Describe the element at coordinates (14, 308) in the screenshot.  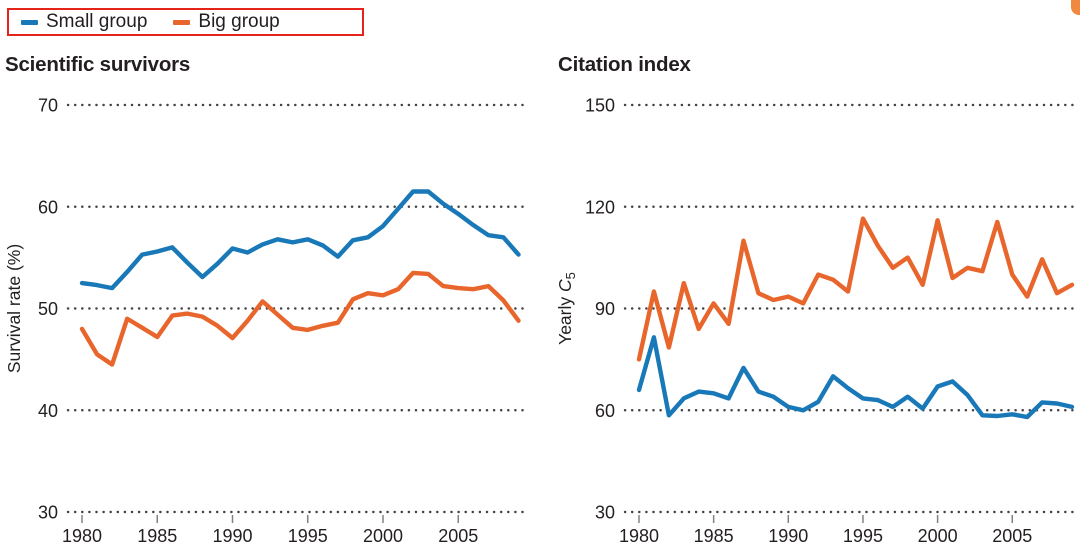
I see `y-axis-label: Survival rate (%)` at that location.